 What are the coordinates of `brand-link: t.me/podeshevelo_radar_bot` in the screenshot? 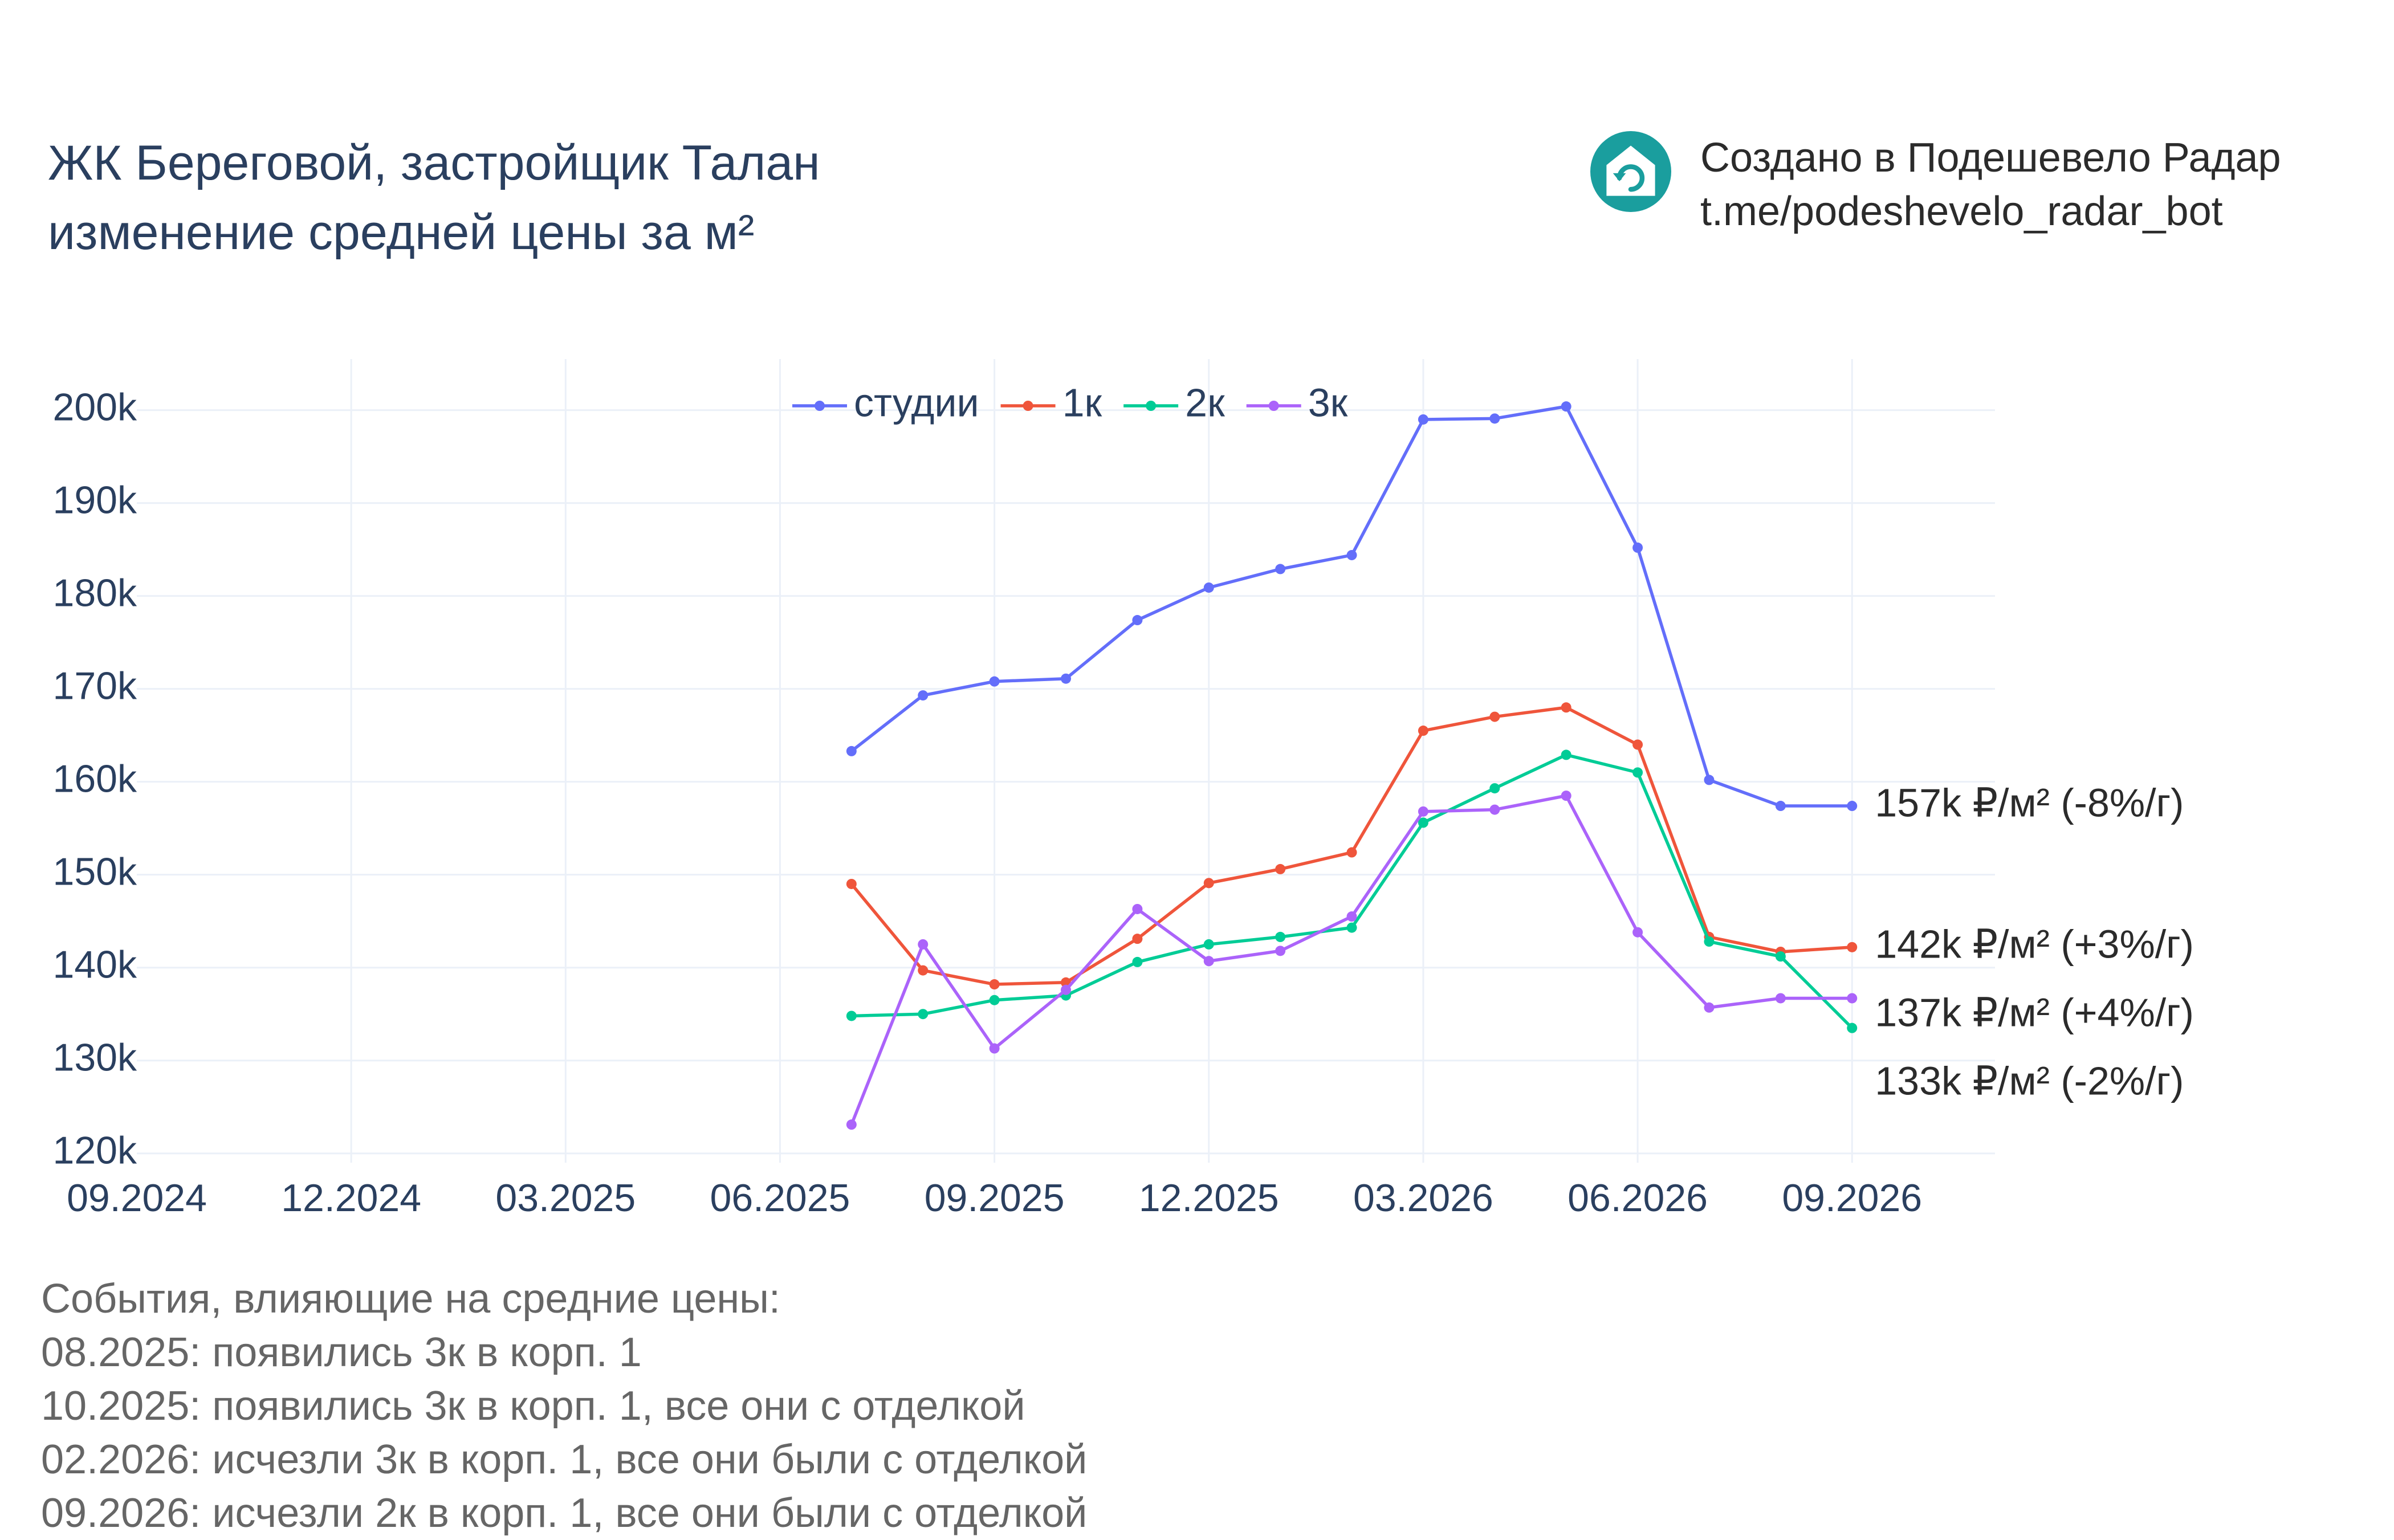 It's located at (1961, 212).